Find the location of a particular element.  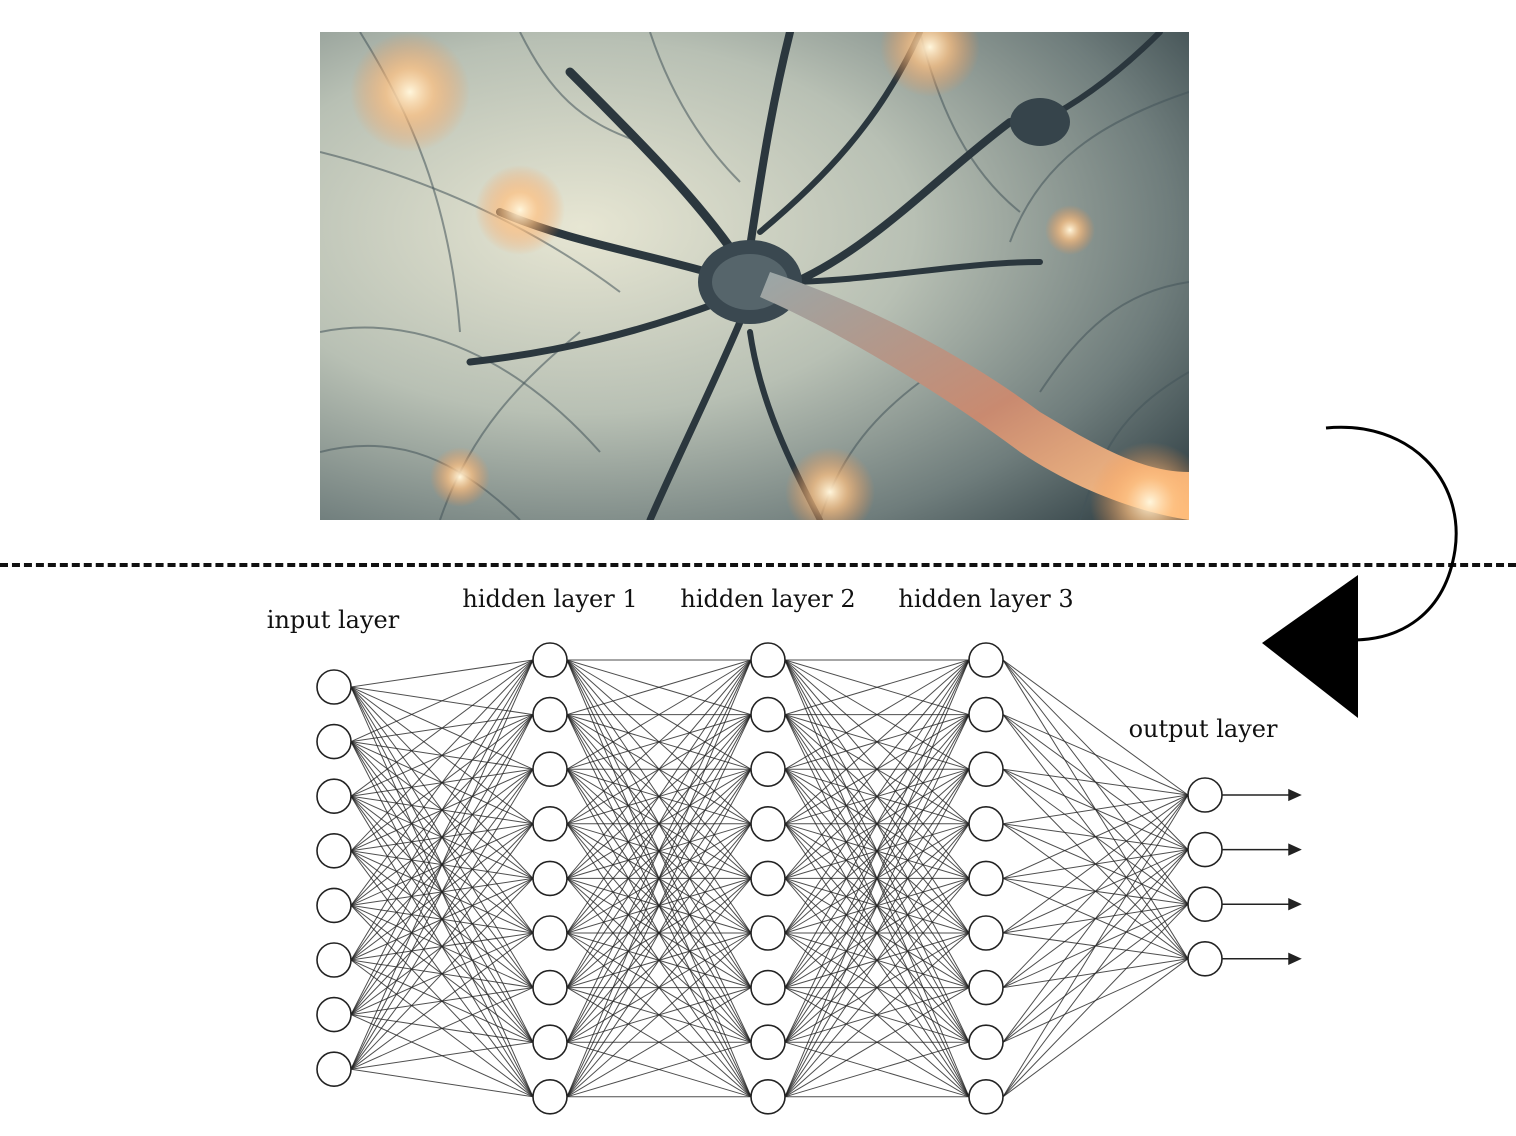

layer-label: hidden layer 1 is located at coordinates (549, 599).